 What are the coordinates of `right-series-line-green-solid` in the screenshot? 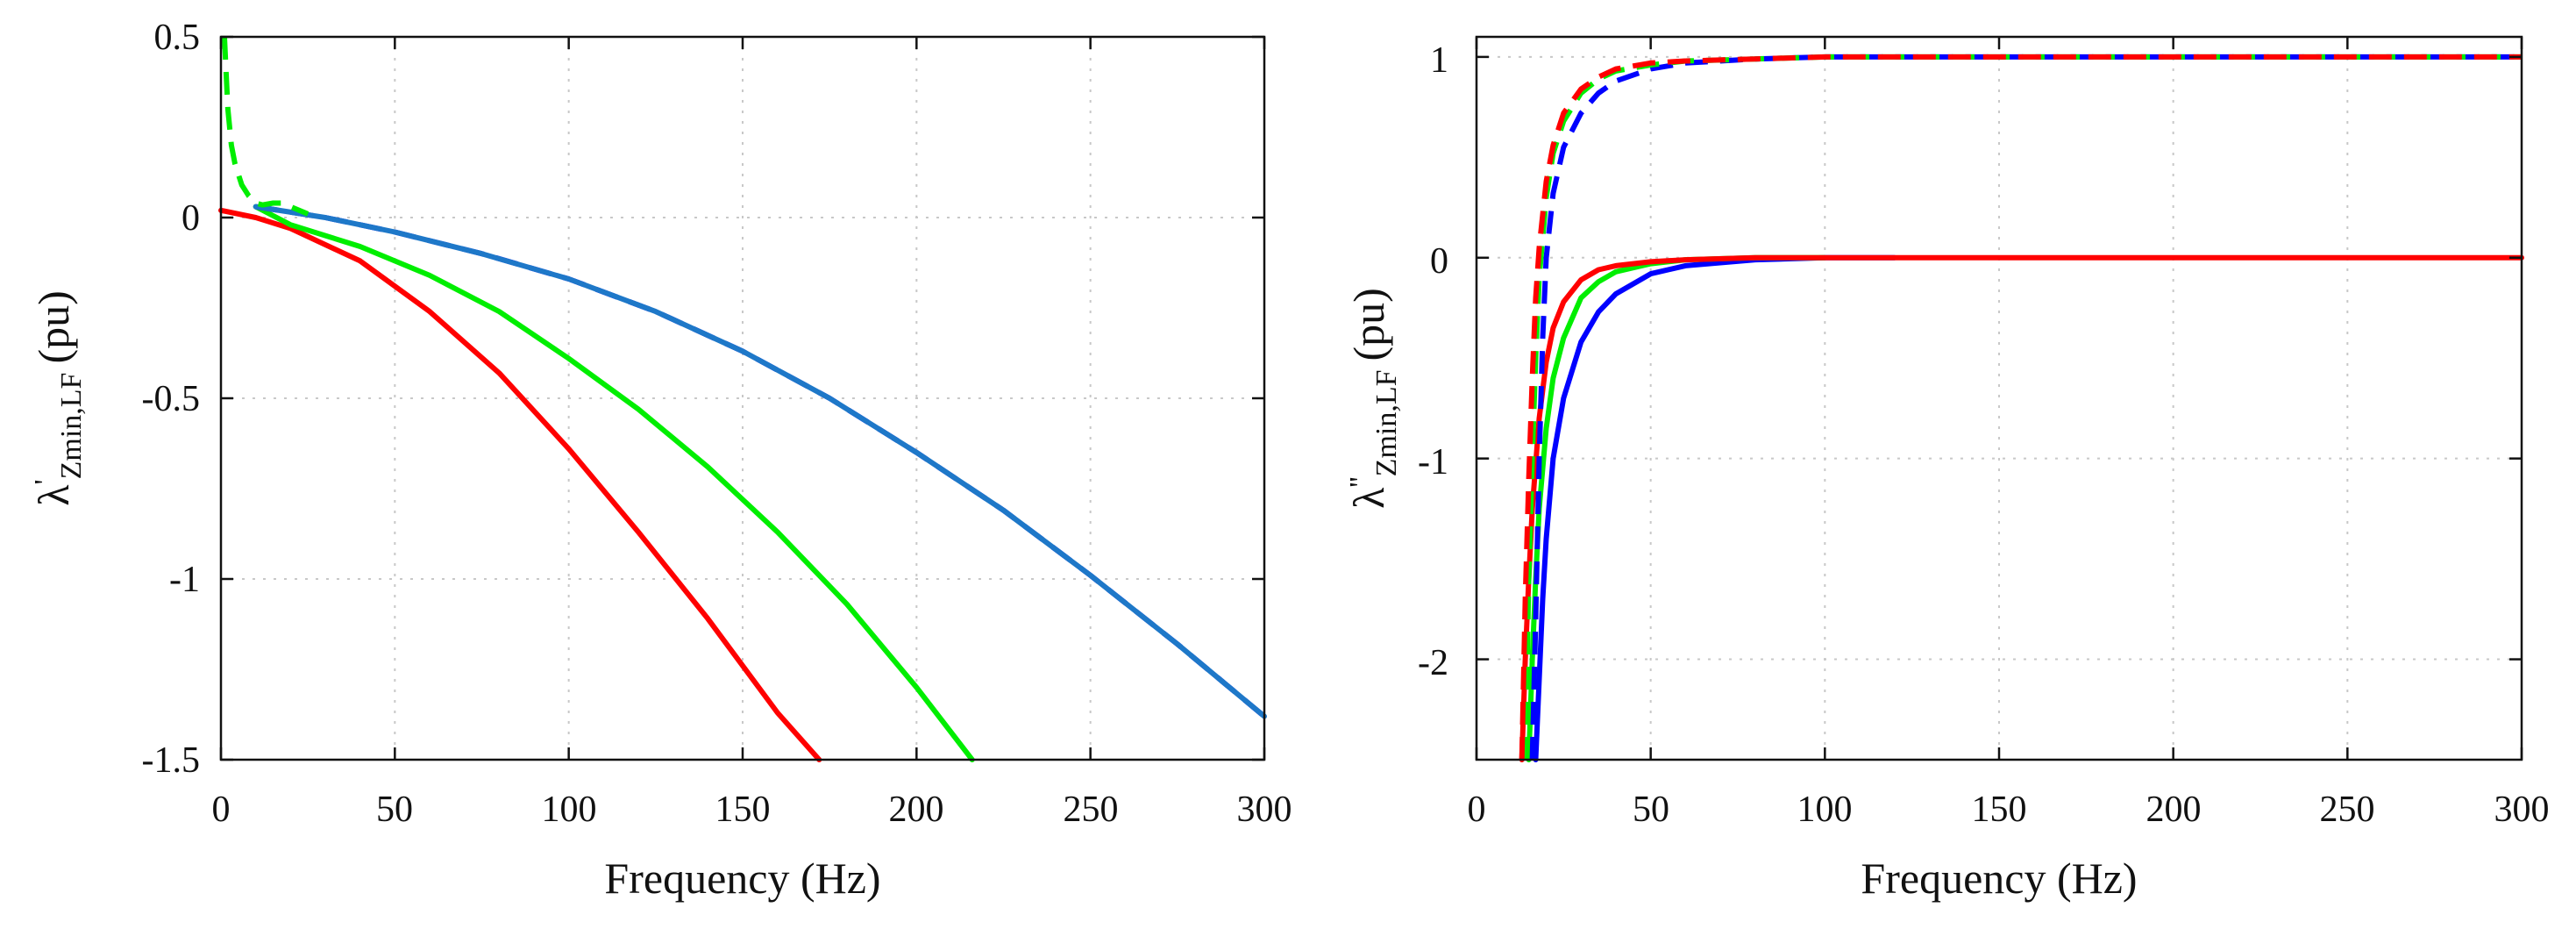 It's located at (1677, 508).